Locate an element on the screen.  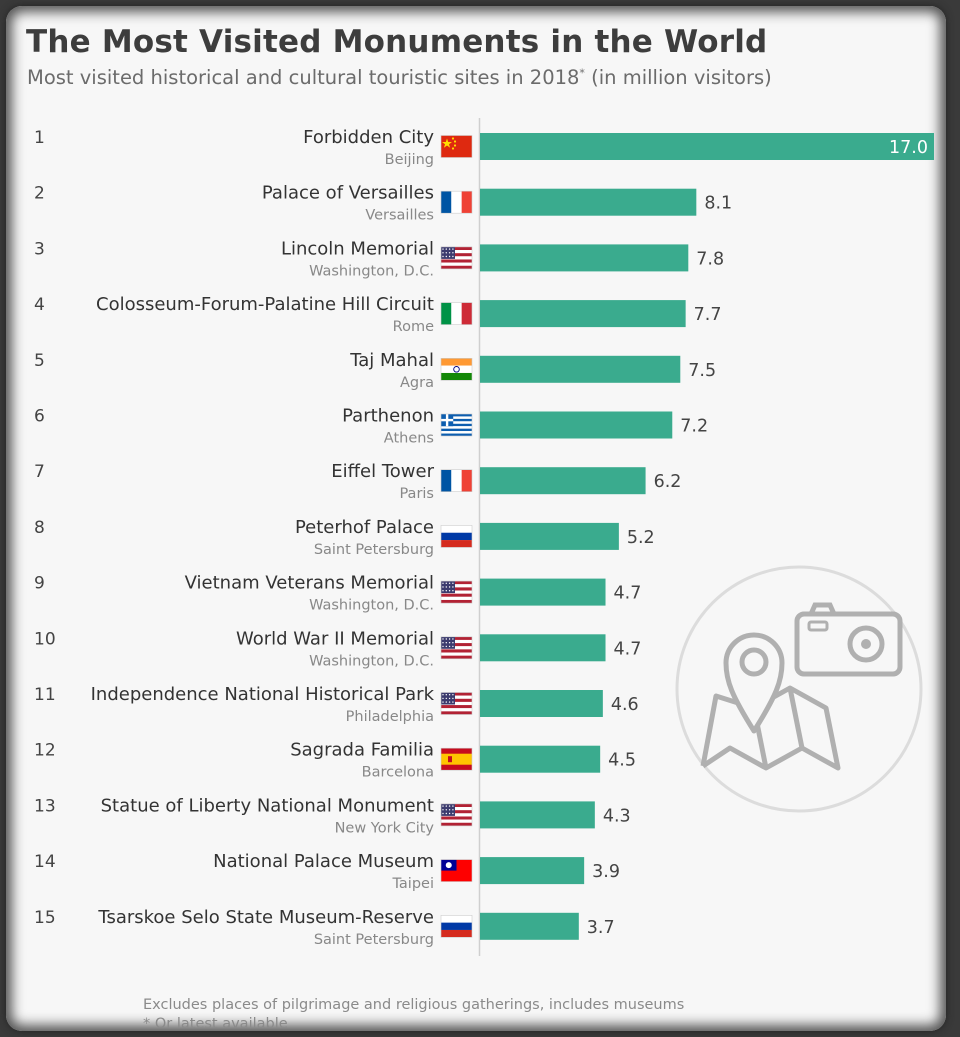
rank-label: 13 is located at coordinates (45, 806).